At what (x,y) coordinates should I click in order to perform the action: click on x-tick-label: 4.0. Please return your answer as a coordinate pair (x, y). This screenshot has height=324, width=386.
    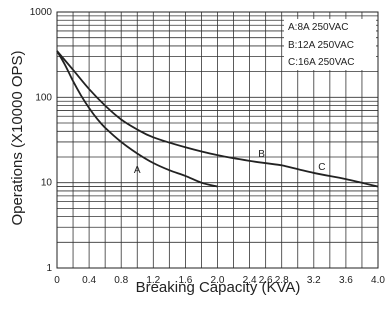
    Looking at the image, I should click on (378, 280).